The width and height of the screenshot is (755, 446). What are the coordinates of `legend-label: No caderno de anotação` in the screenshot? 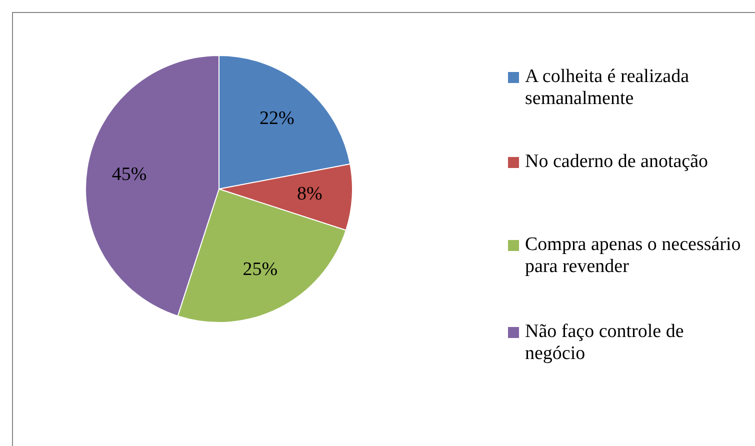 It's located at (616, 162).